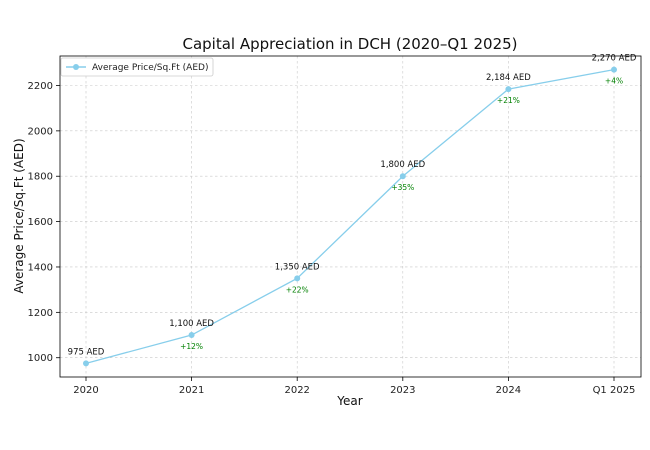  Describe the element at coordinates (40, 267) in the screenshot. I see `y-tick-label: 1400` at that location.